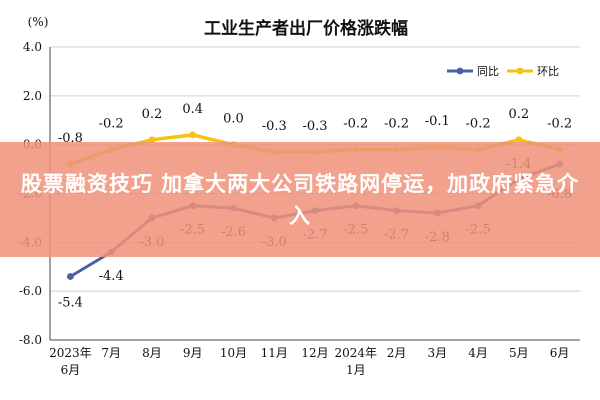 The width and height of the screenshot is (600, 400). Describe the element at coordinates (193, 353) in the screenshot. I see `x-tick-label: 9月` at that location.